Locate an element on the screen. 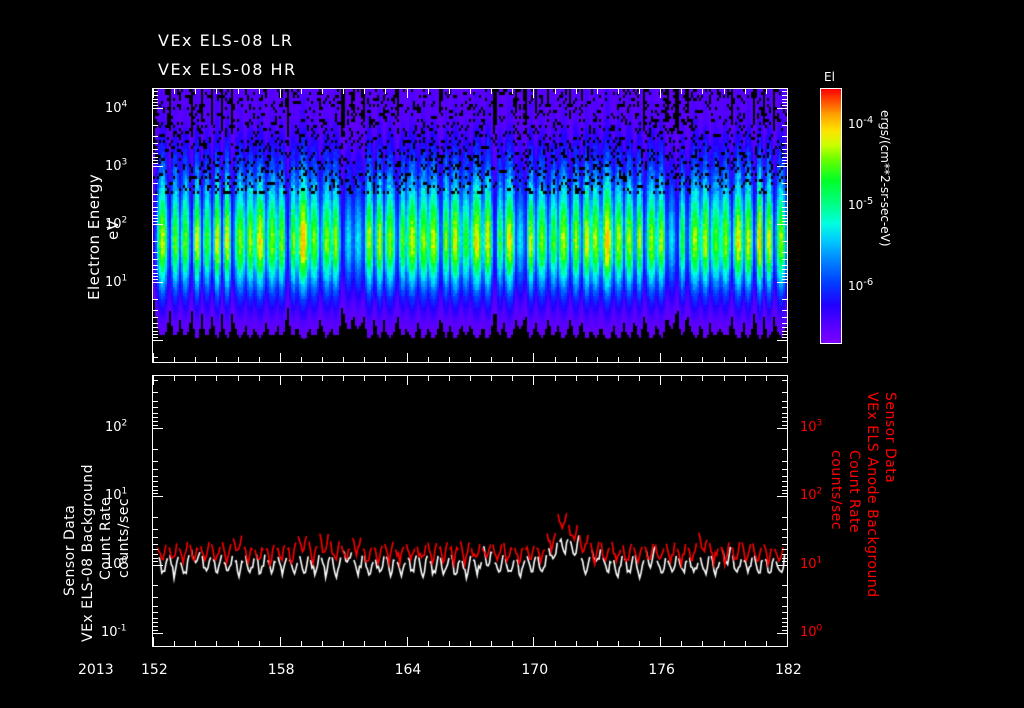  bottom-right-ytick-label-2: 101 is located at coordinates (811, 563).